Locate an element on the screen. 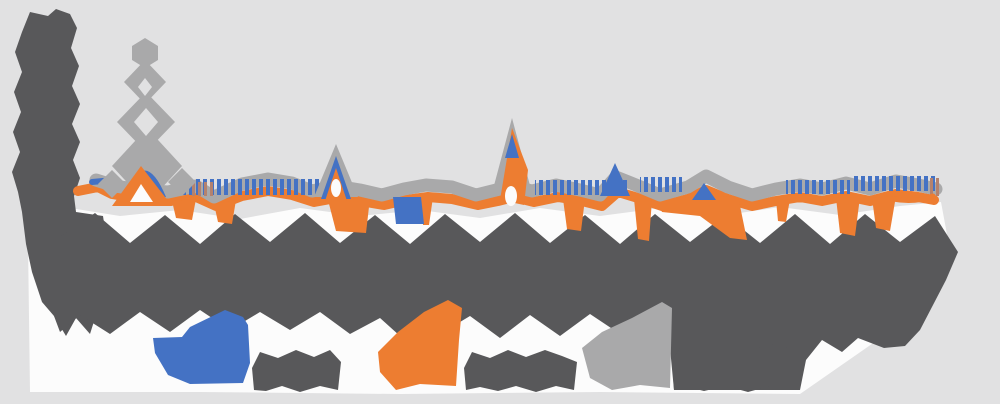 The height and width of the screenshot is (404, 1000). brown-band-end-cap is located at coordinates (934, 187).